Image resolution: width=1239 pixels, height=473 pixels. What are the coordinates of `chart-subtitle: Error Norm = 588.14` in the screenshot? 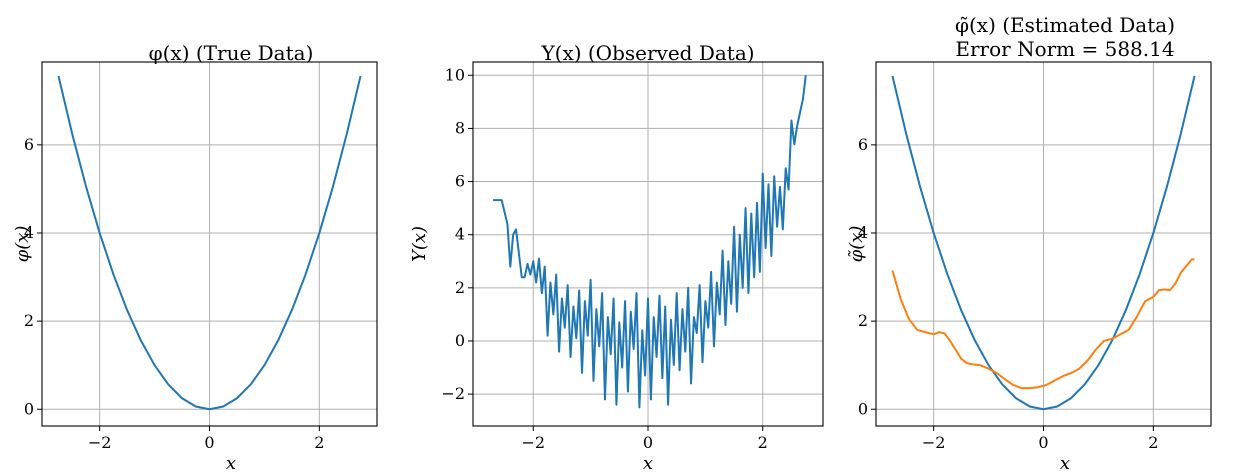 It's located at (1064, 49).